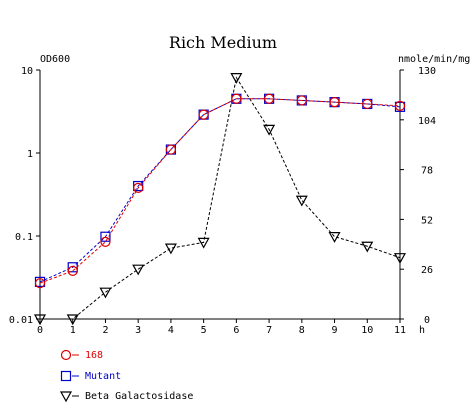 This screenshot has height=405, width=472. I want to click on left-tick-label: 1, so click(30, 154).